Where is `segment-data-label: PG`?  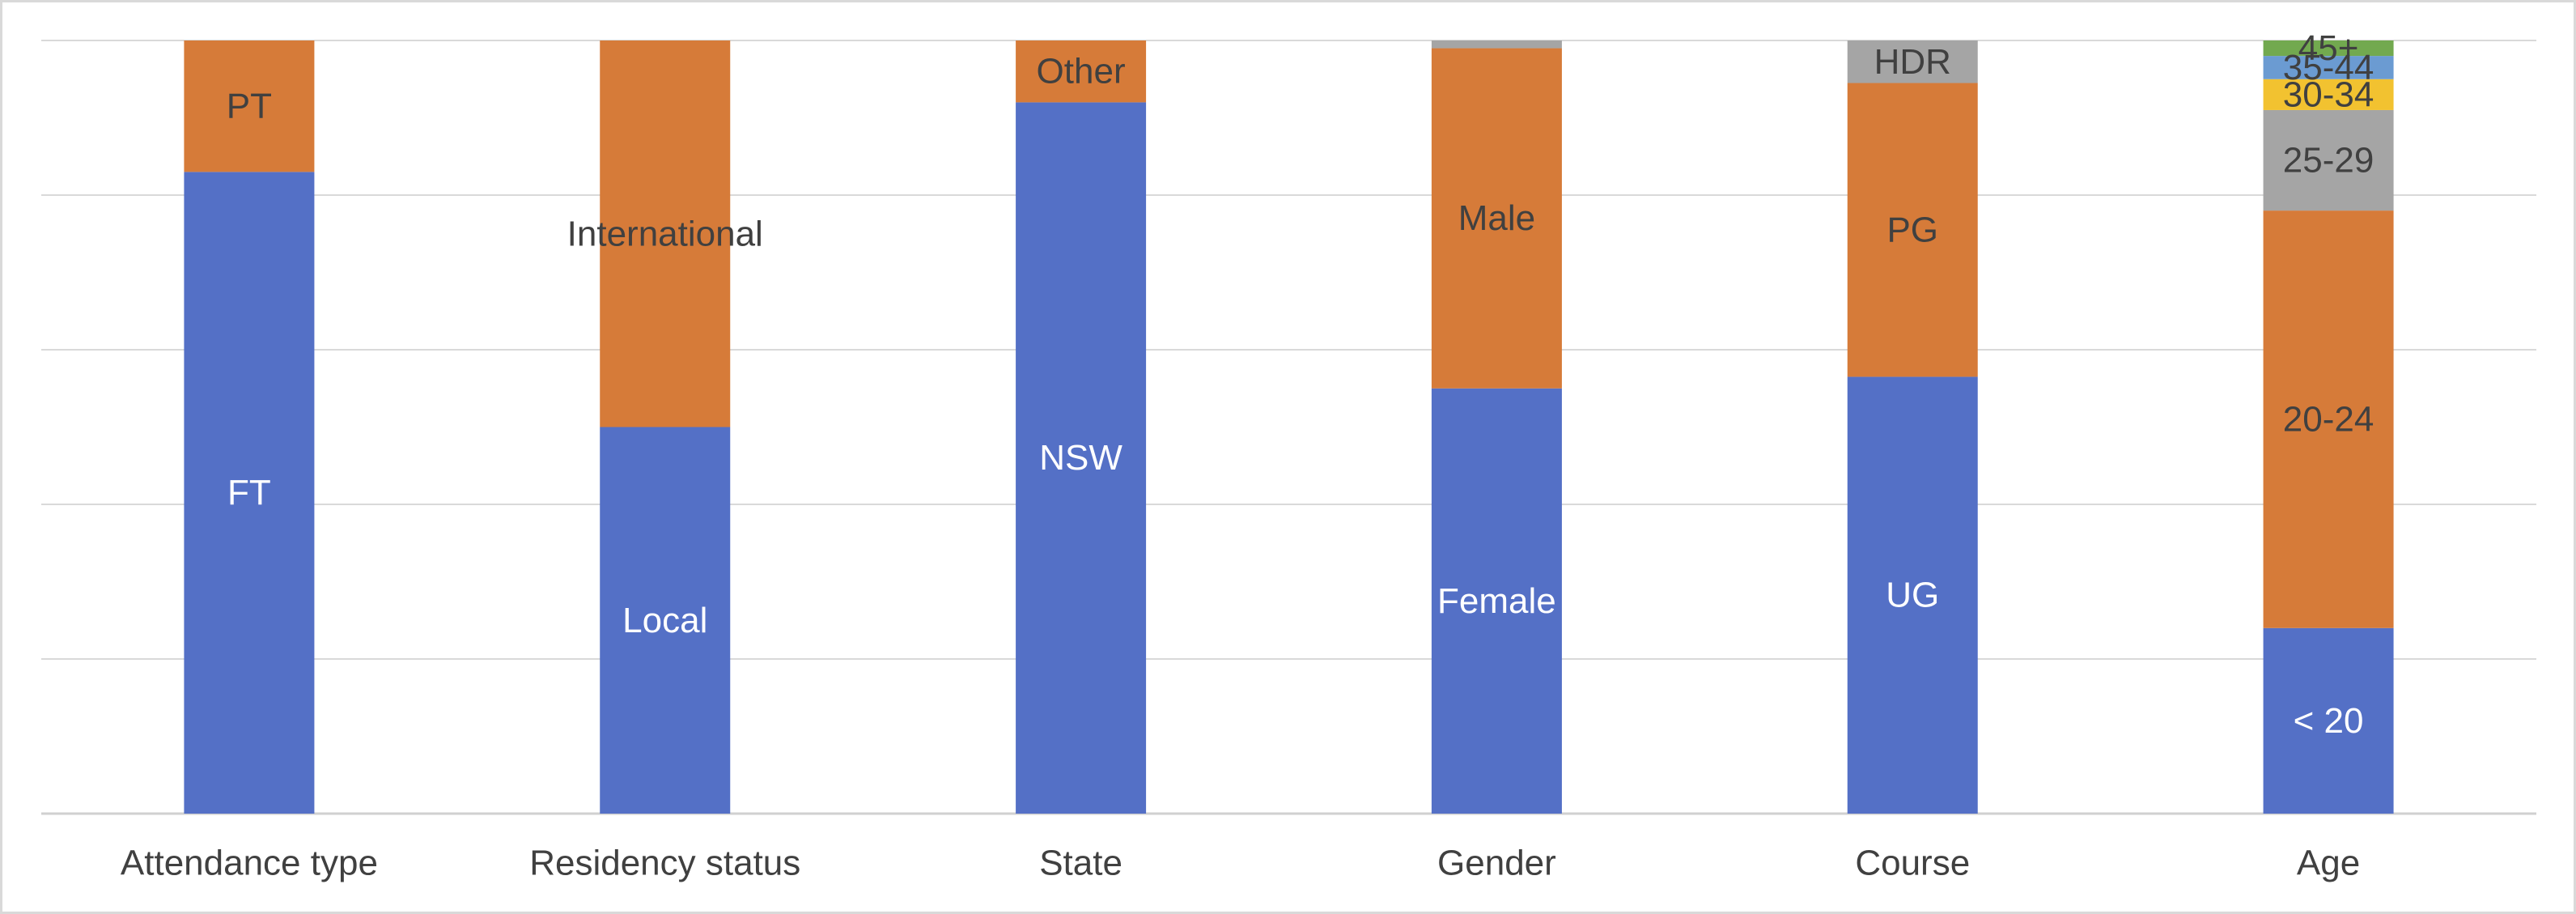
segment-data-label: PG is located at coordinates (1912, 229).